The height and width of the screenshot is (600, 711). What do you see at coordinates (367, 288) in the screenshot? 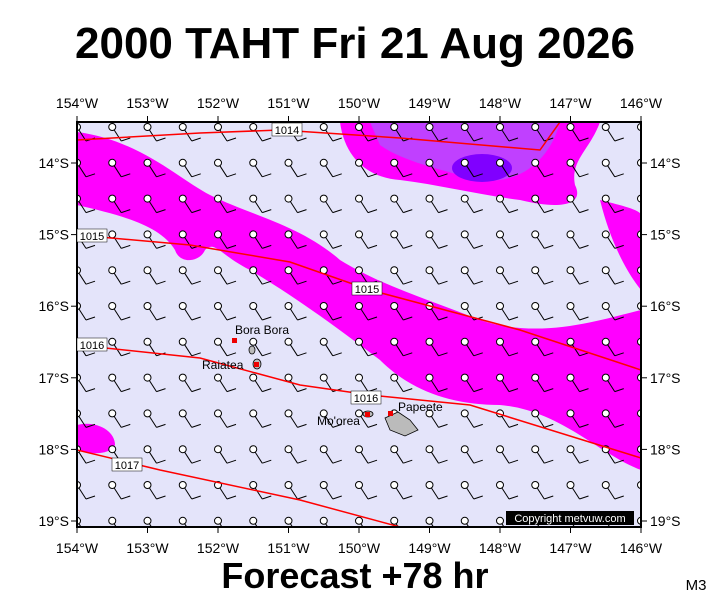
I see `isobar-label-box` at bounding box center [367, 288].